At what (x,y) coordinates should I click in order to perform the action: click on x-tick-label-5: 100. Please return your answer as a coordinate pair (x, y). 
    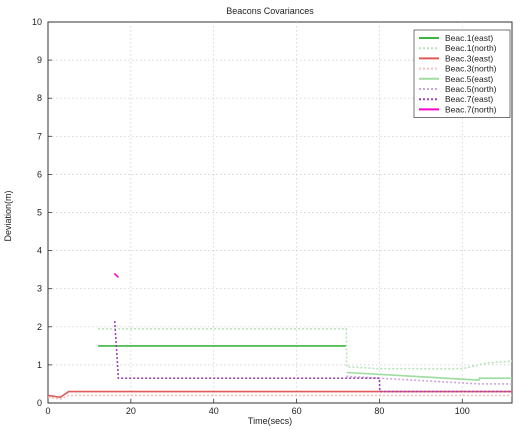
    Looking at the image, I should click on (462, 411).